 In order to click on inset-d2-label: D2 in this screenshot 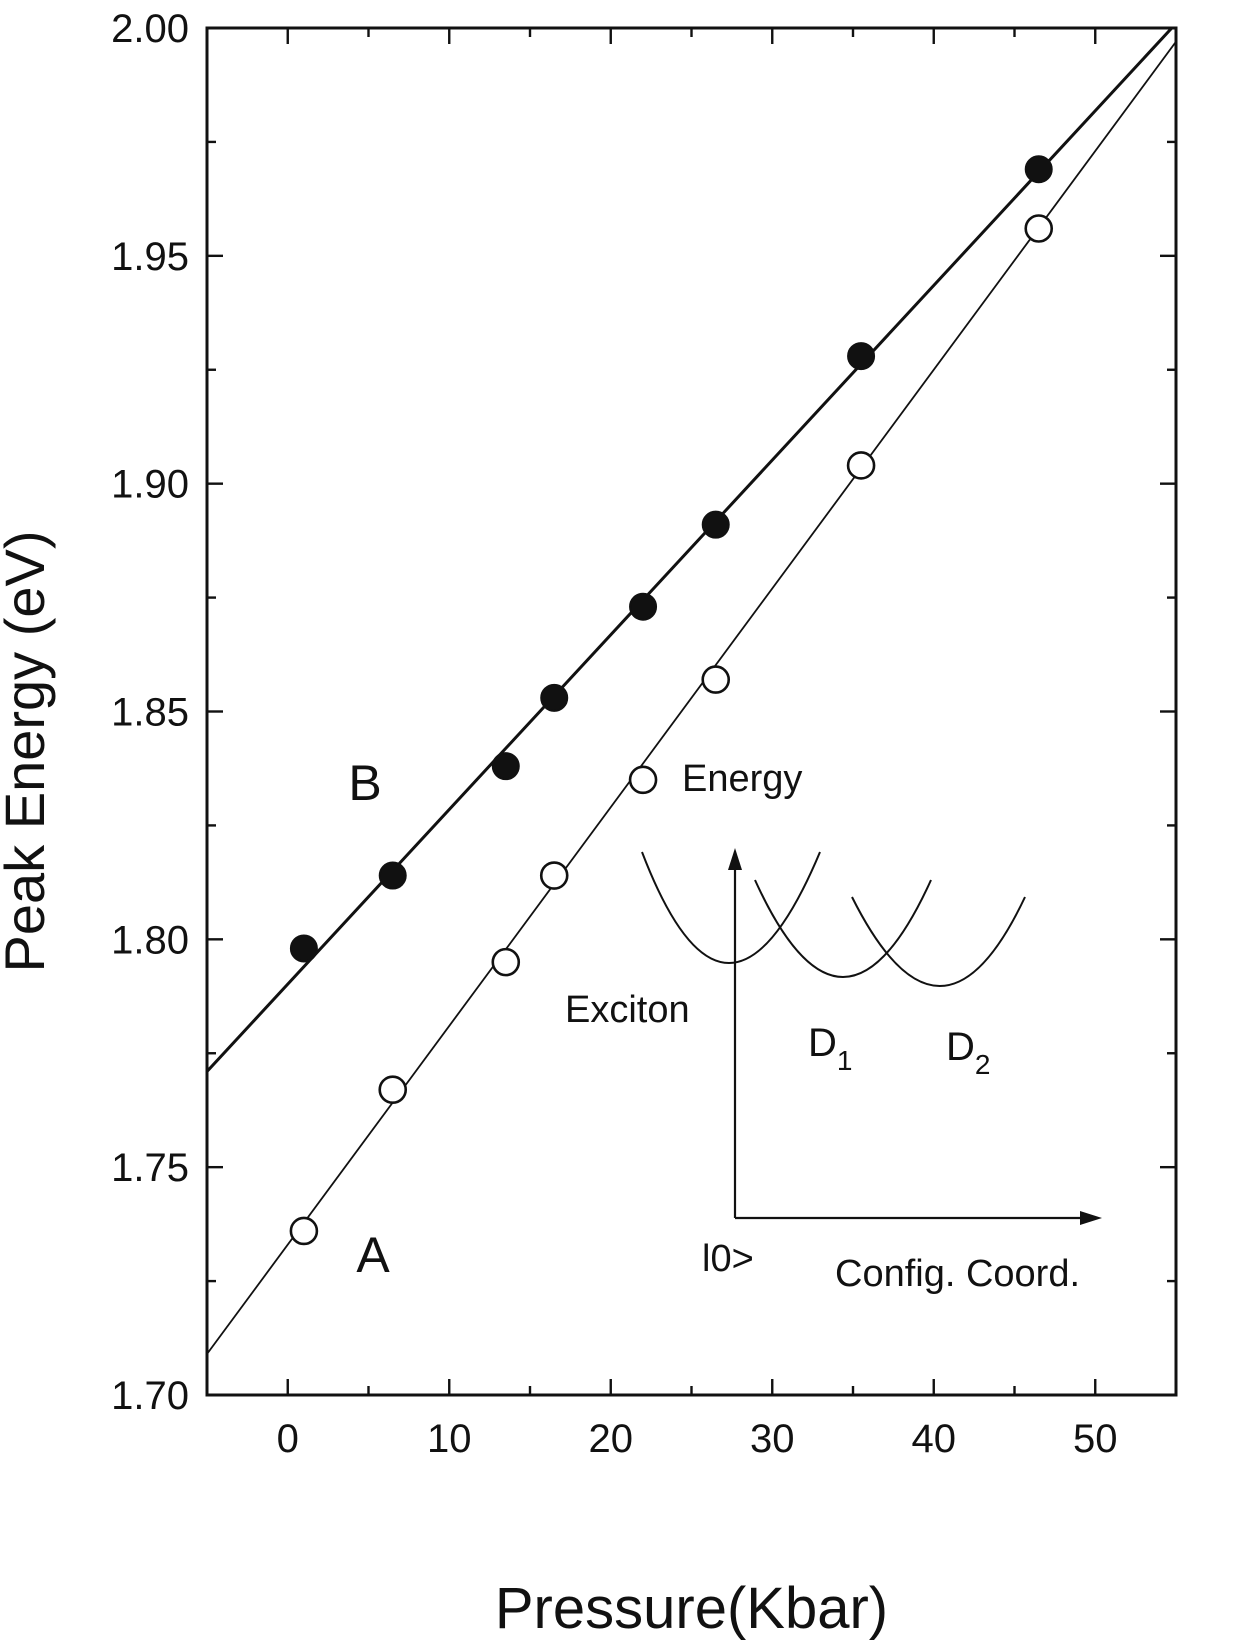, I will do `click(968, 1052)`.